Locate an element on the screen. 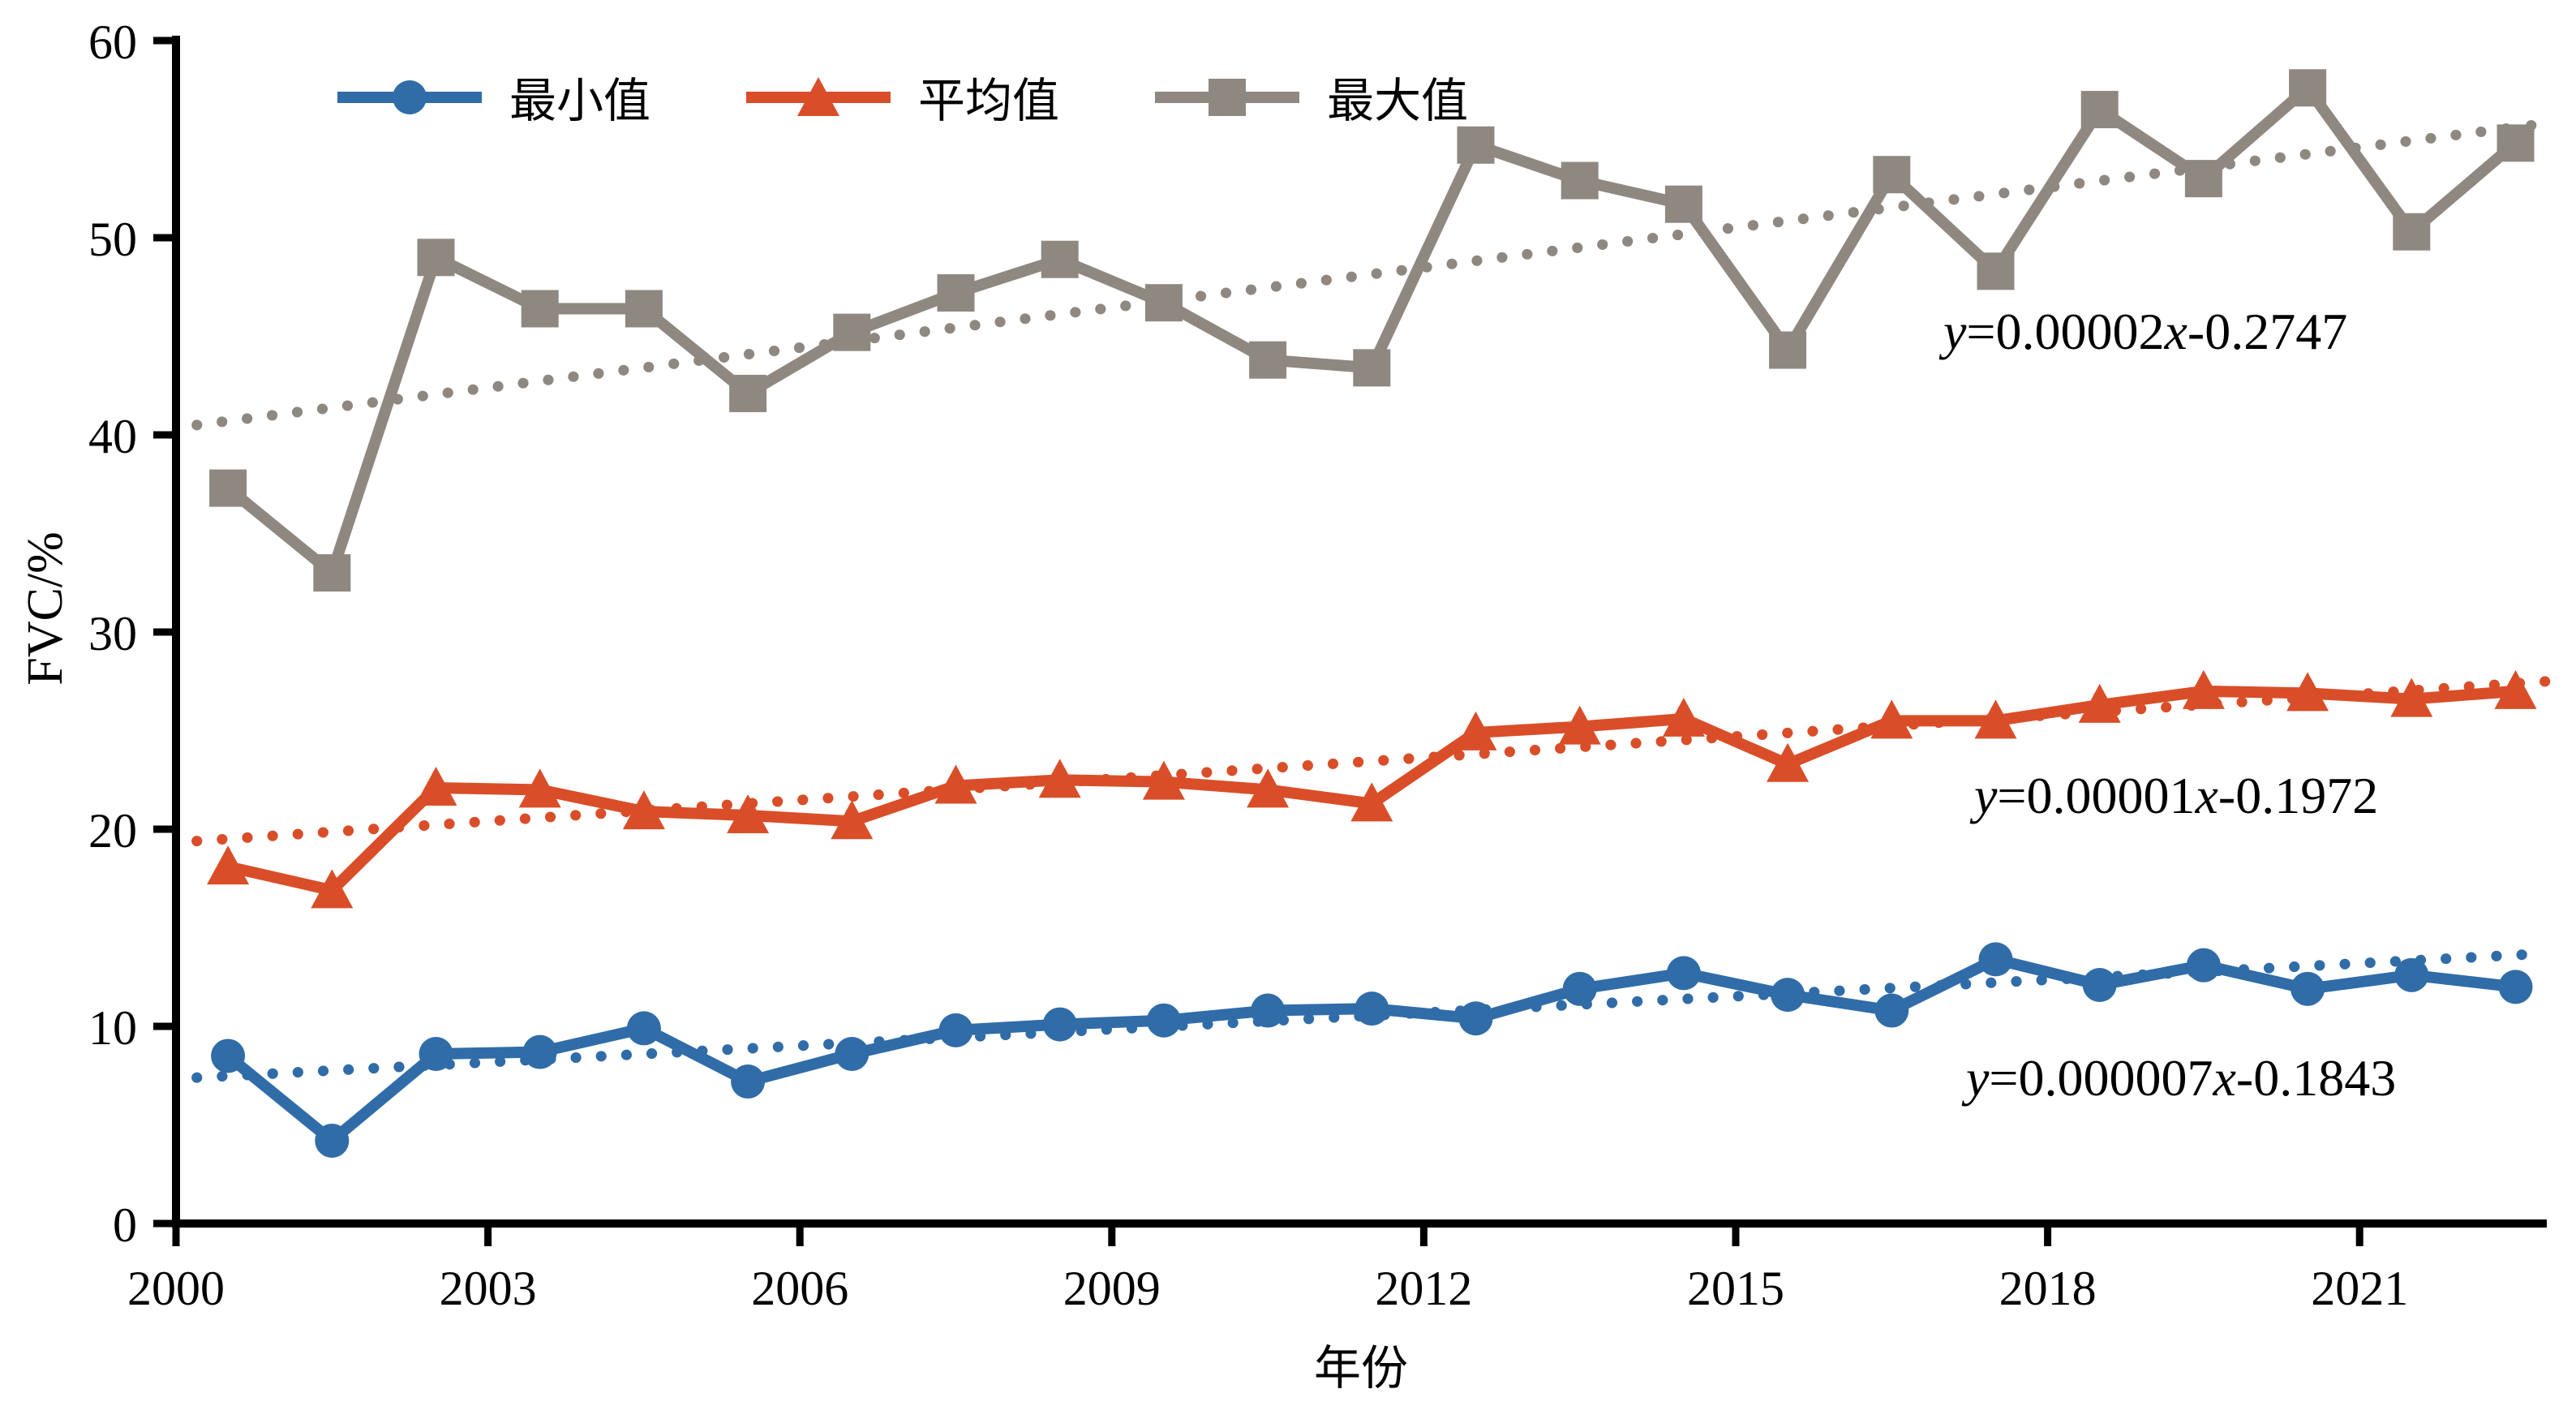 The width and height of the screenshot is (2576, 1402). legend-item-min: 最小值 is located at coordinates (492, 97).